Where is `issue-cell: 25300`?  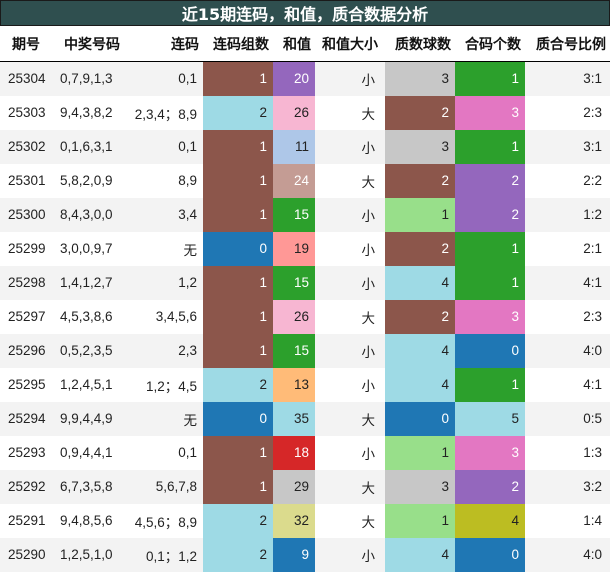
issue-cell: 25300 is located at coordinates (26, 214).